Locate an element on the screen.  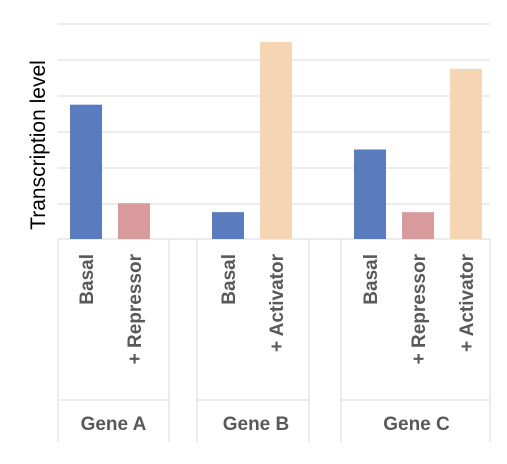
bar-gene-c-basal is located at coordinates (370, 194).